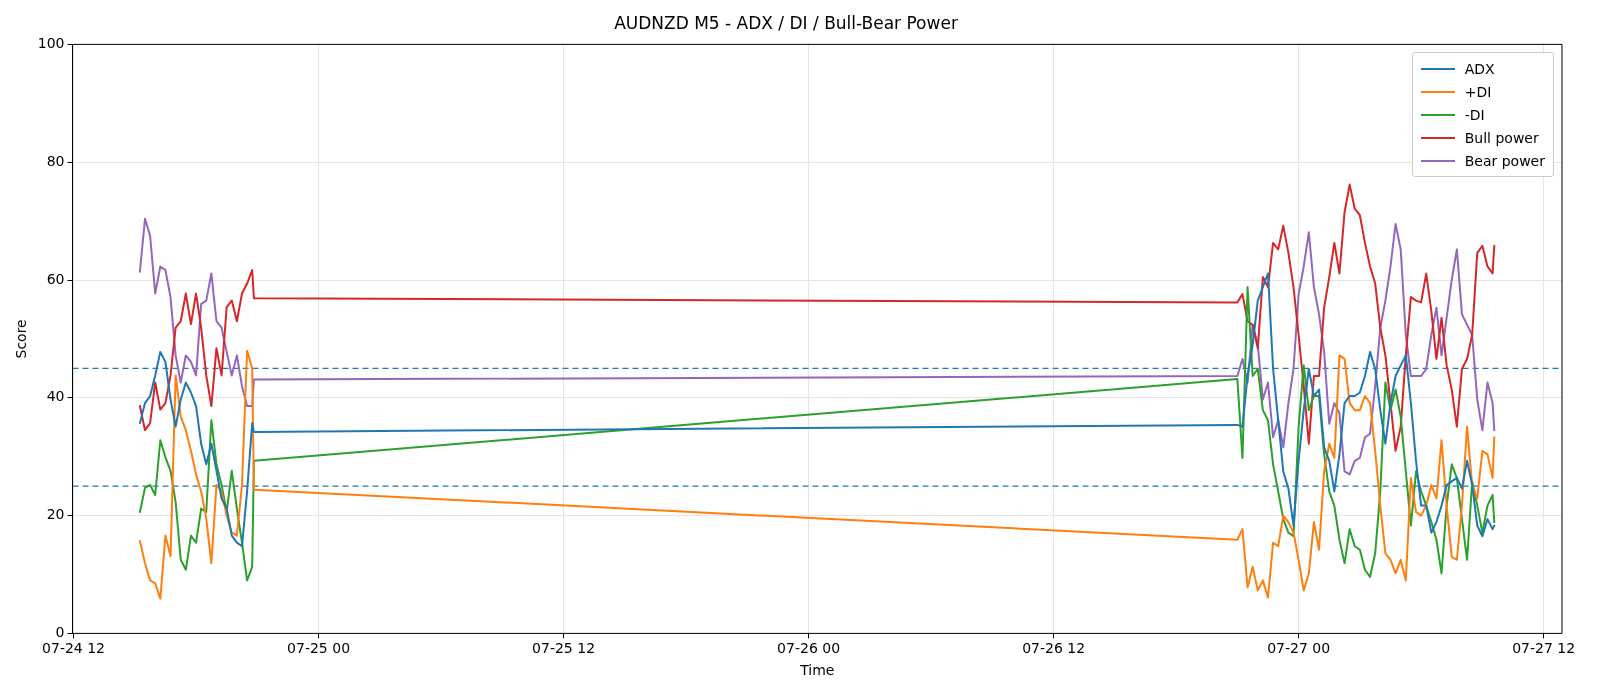  Describe the element at coordinates (55, 514) in the screenshot. I see `y-tick-label: 20` at that location.